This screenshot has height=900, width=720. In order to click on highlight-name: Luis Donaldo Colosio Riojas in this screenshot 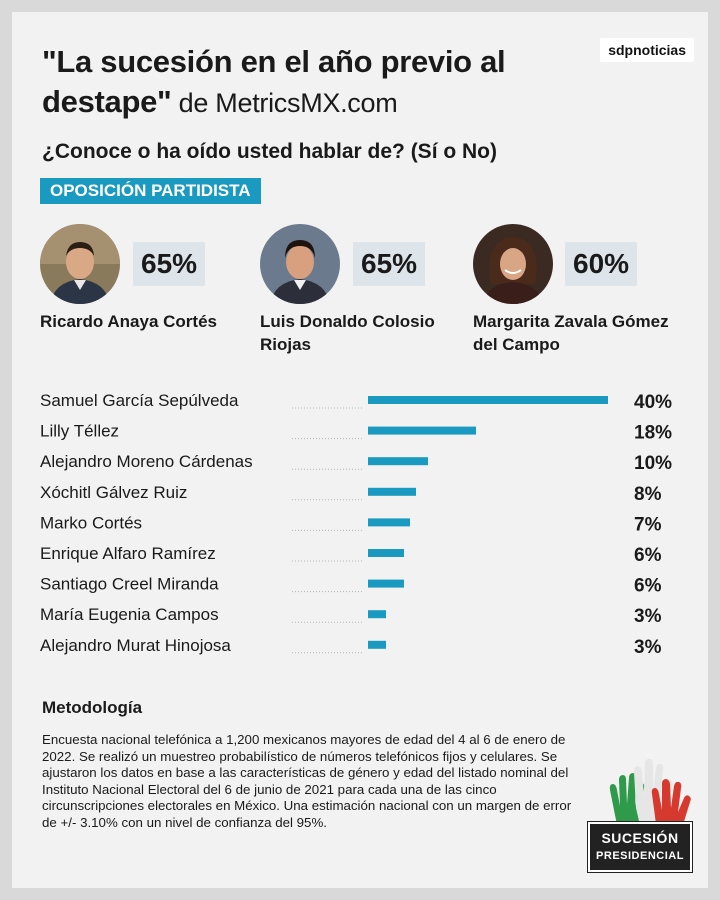, I will do `click(347, 333)`.